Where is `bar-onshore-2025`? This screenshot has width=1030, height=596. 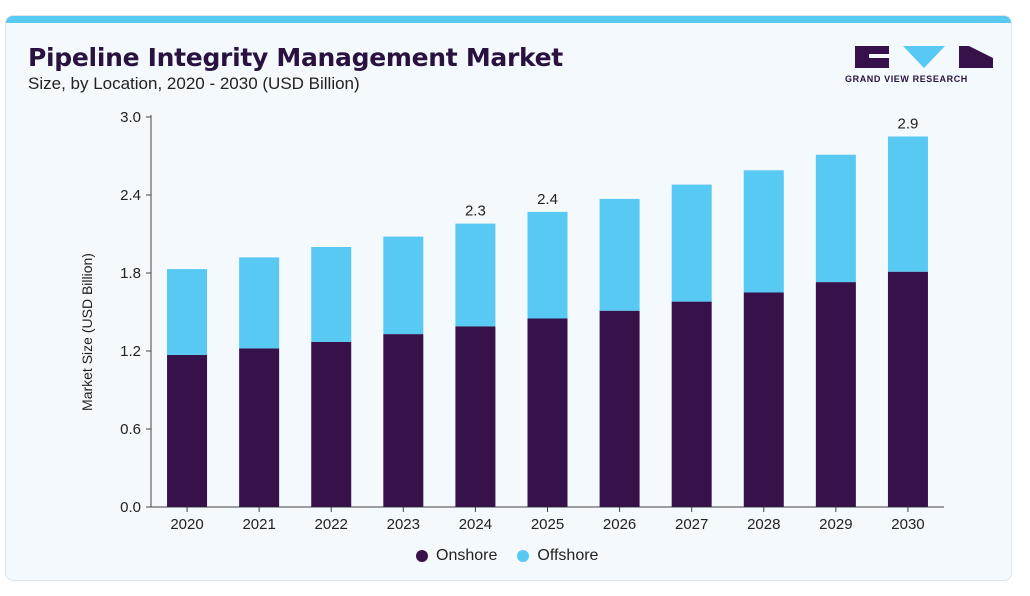
bar-onshore-2025 is located at coordinates (547, 412).